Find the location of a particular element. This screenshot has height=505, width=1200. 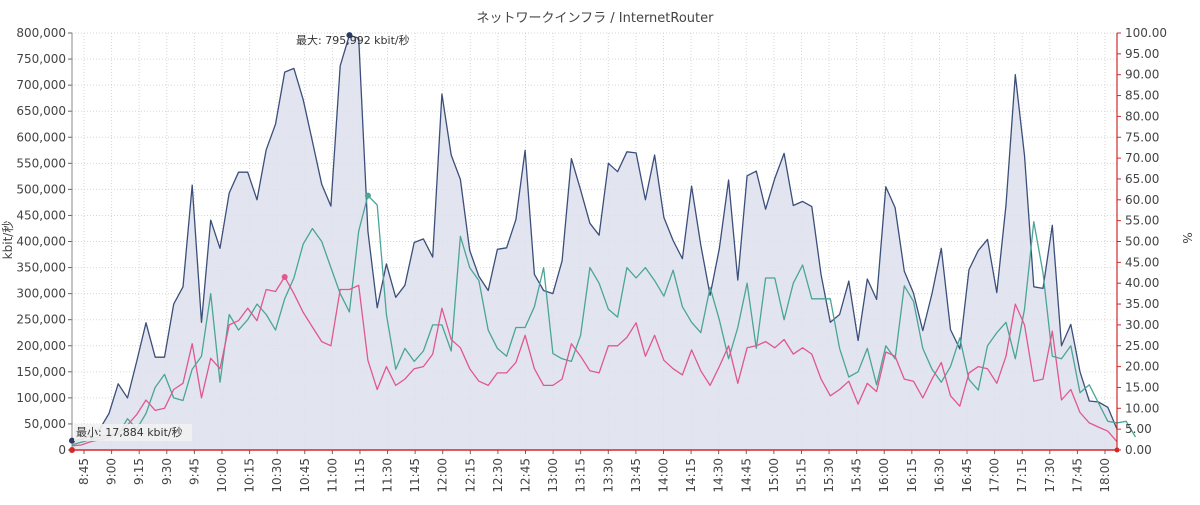

y-tick-left: 250,000 is located at coordinates (41, 320).